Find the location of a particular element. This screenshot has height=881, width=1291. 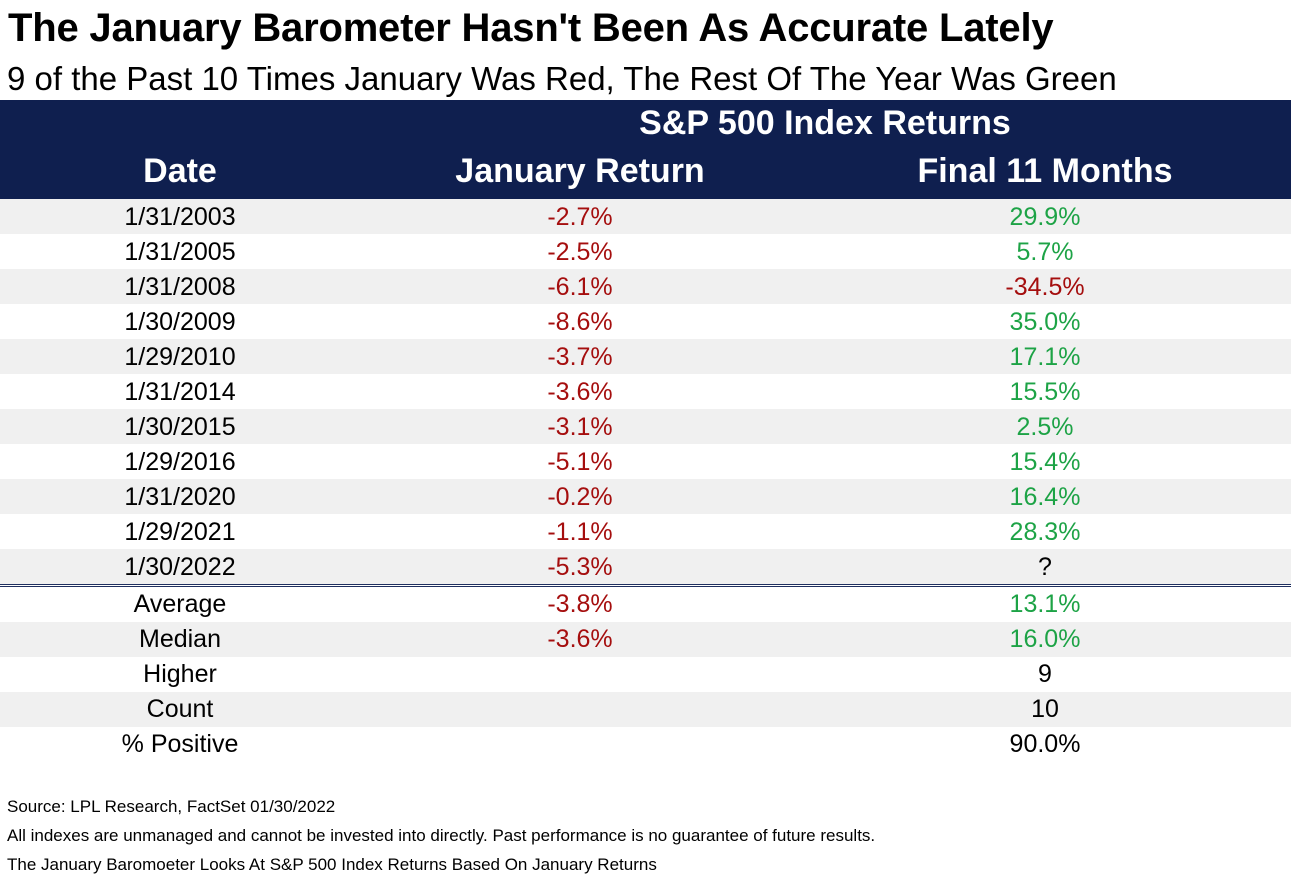

final-return-cell: 28.3% is located at coordinates (1045, 532).